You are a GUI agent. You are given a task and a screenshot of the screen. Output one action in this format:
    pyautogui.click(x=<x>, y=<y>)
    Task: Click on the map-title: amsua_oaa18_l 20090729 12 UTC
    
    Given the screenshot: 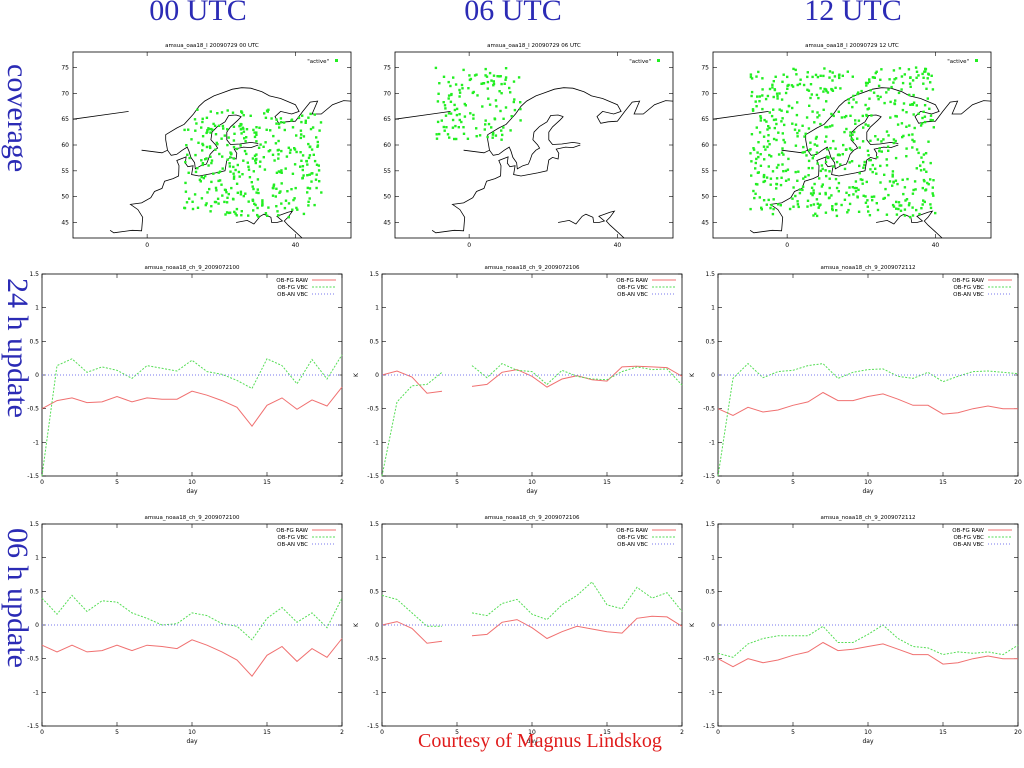 What is the action you would take?
    pyautogui.click(x=852, y=46)
    